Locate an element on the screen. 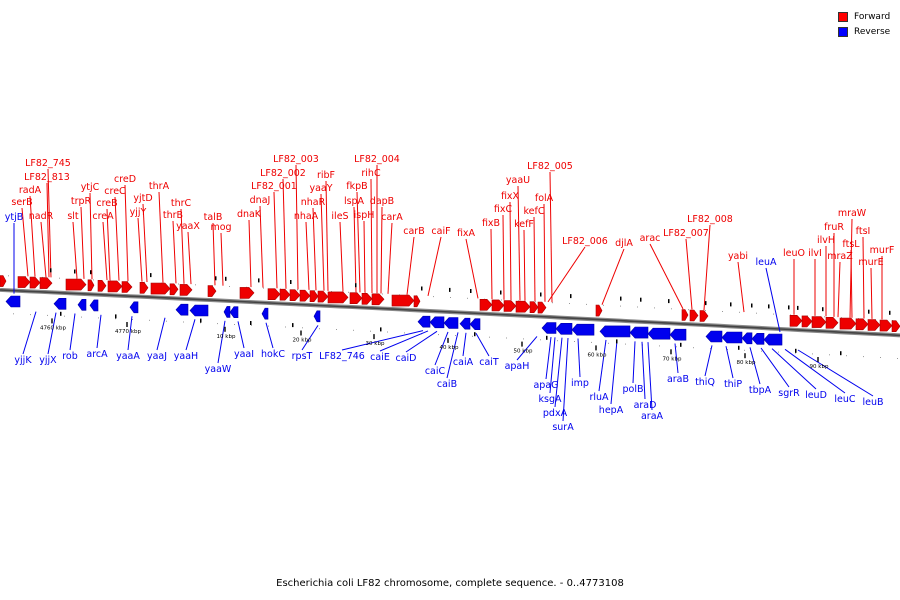 This screenshot has width=900, height=600. reverse-gene-label: yjjX is located at coordinates (48, 360).